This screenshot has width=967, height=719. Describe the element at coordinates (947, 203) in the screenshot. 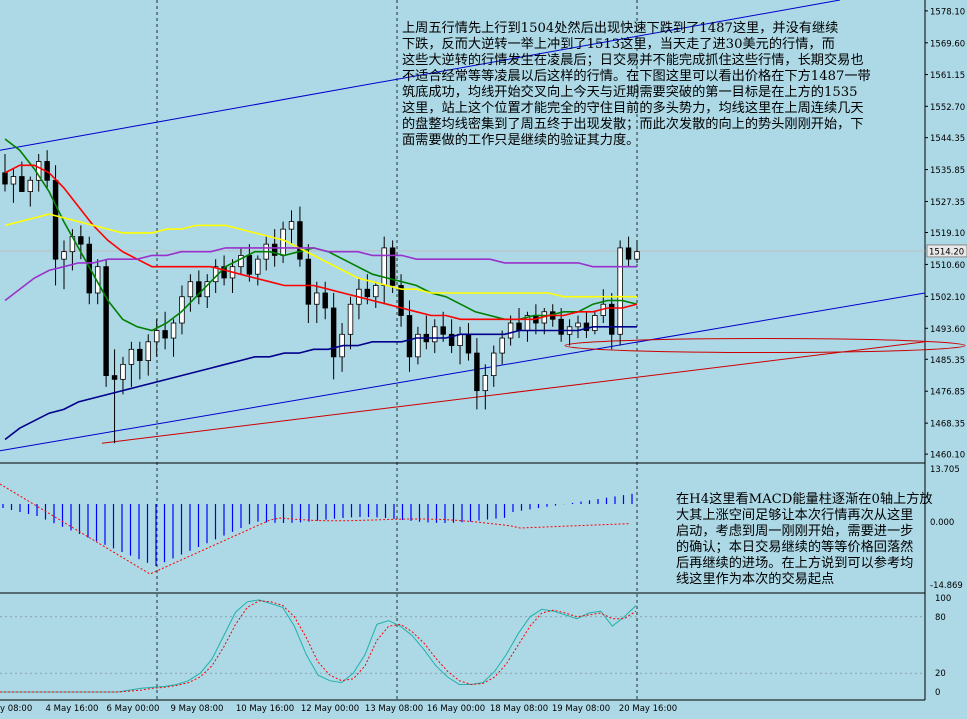

I see `price-tick-label: 1527.35` at that location.